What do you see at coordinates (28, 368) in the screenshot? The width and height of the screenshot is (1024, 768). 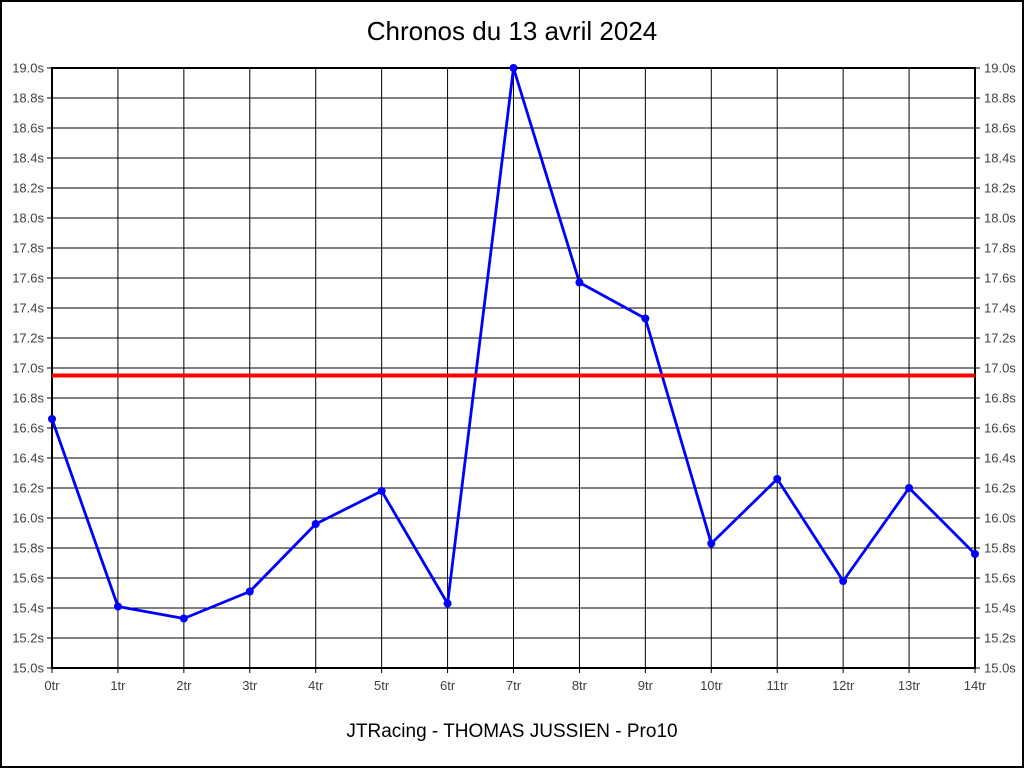 I see `y-tick-label-left: 17.0s` at bounding box center [28, 368].